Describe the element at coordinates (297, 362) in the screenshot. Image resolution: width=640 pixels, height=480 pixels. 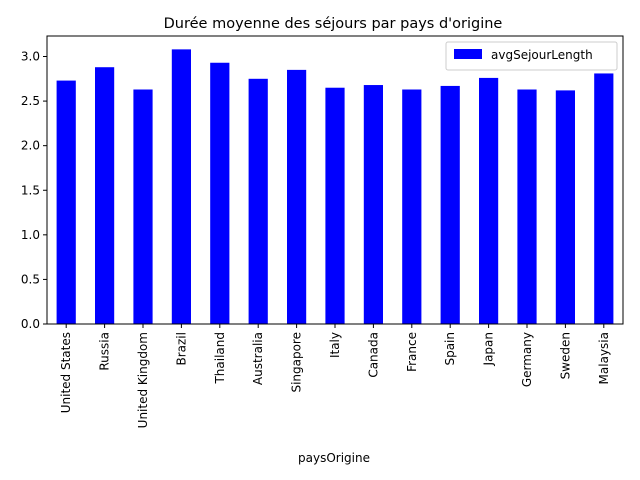
I see `x-tick-label: Singapore` at that location.